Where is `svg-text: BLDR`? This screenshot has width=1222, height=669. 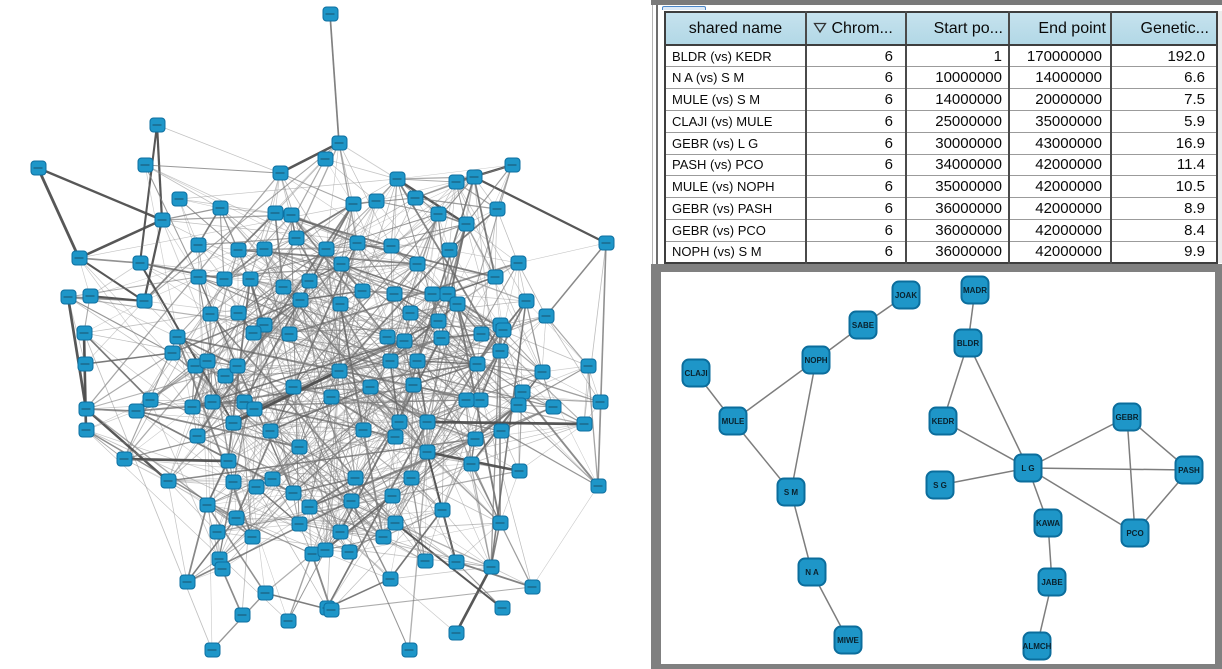 svg-text: BLDR is located at coordinates (968, 343).